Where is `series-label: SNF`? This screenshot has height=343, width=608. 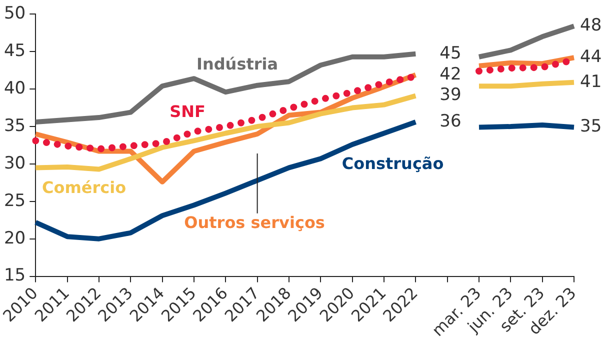 series-label: SNF is located at coordinates (188, 112).